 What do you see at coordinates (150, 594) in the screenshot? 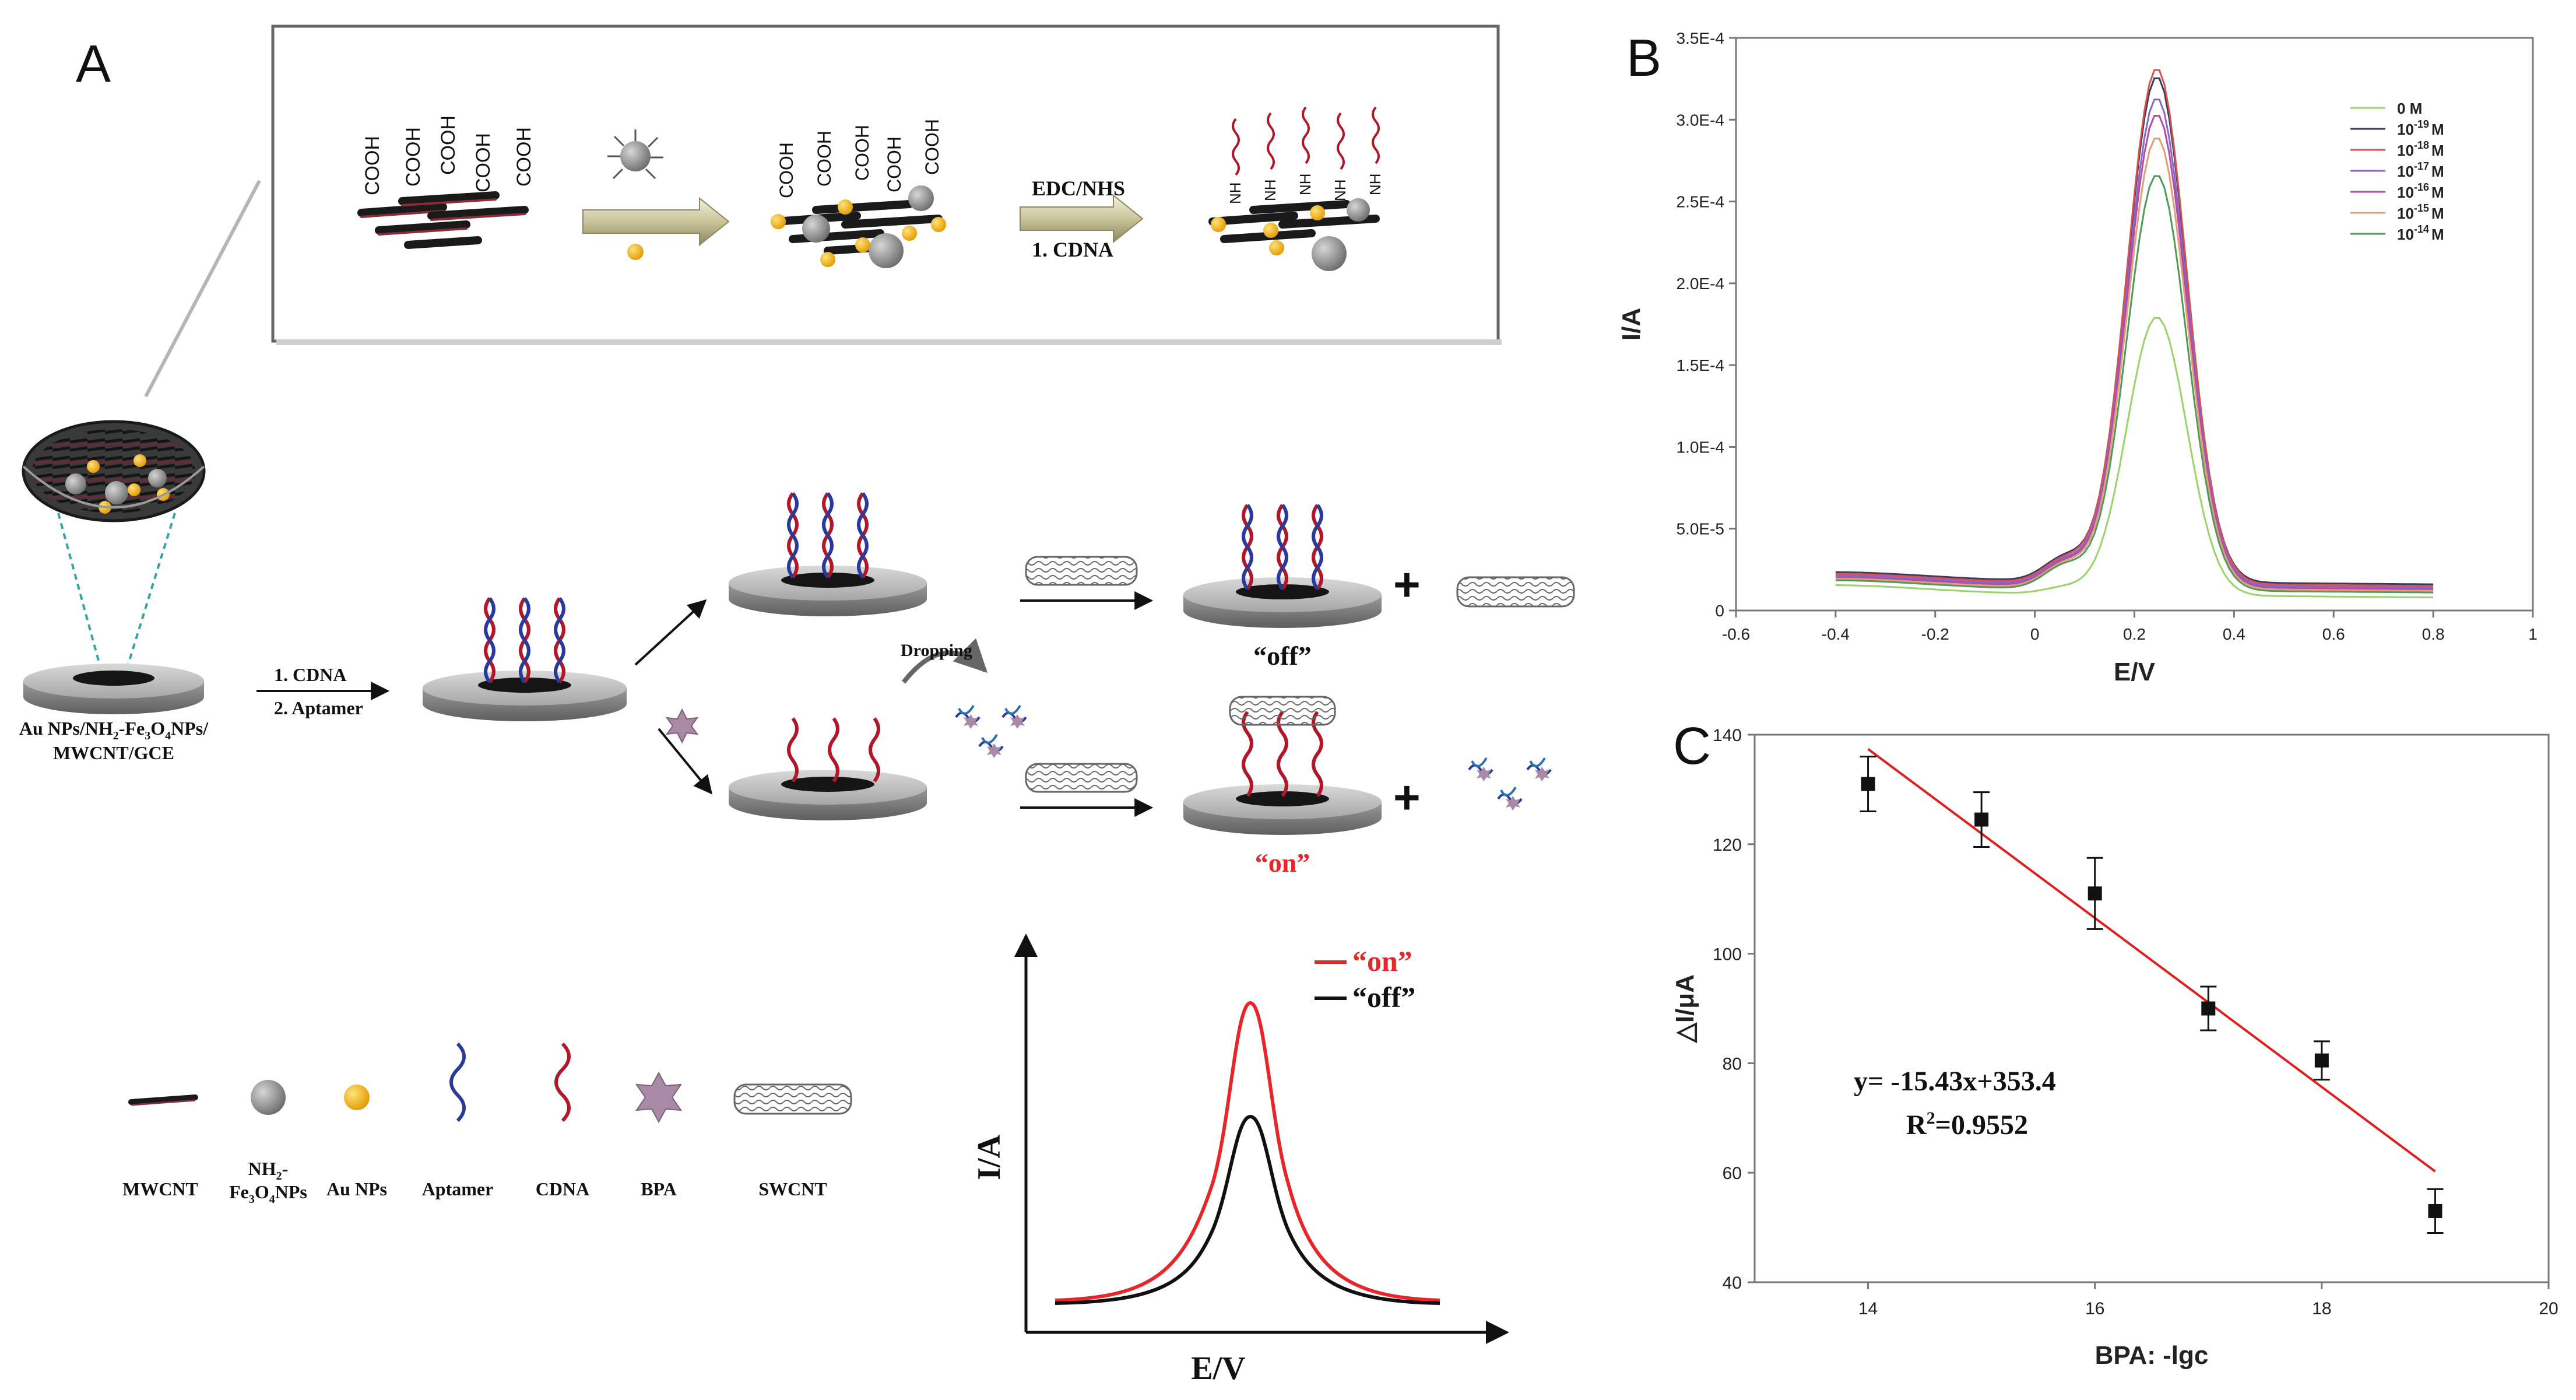
I see `zoom-dash-right` at bounding box center [150, 594].